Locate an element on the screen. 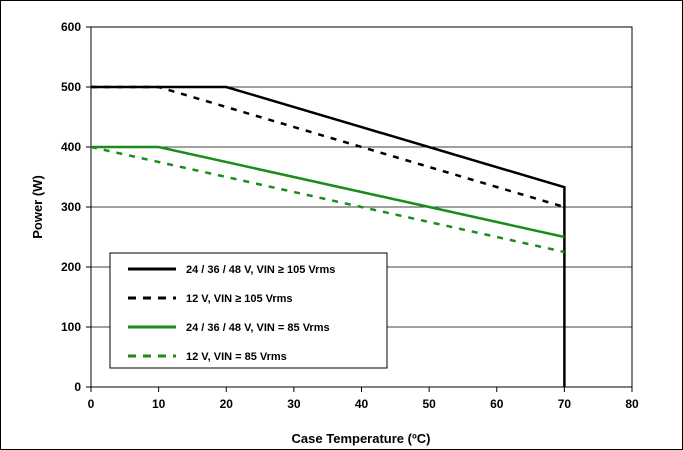 The height and width of the screenshot is (450, 683). legend-label-4: 12 V, VIN = 85 Vrms is located at coordinates (236, 357).